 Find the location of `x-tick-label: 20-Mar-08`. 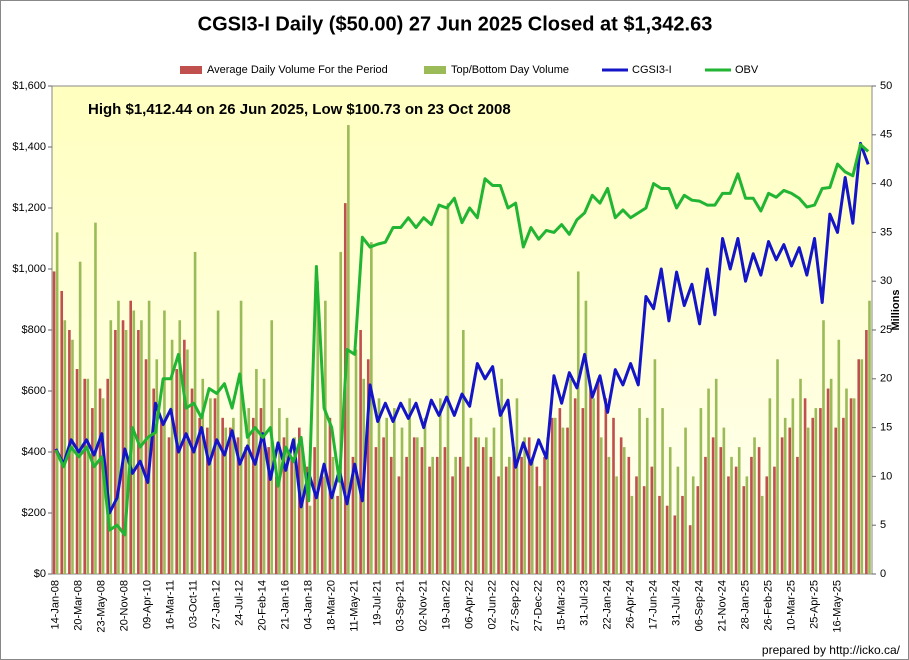

x-tick-label: 20-Mar-08 is located at coordinates (79, 605).